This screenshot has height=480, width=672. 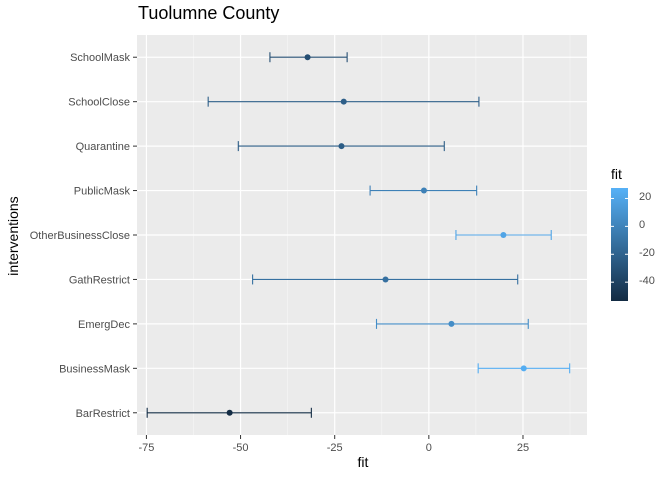 What do you see at coordinates (104, 325) in the screenshot?
I see `y-tick-label: EmergDec` at bounding box center [104, 325].